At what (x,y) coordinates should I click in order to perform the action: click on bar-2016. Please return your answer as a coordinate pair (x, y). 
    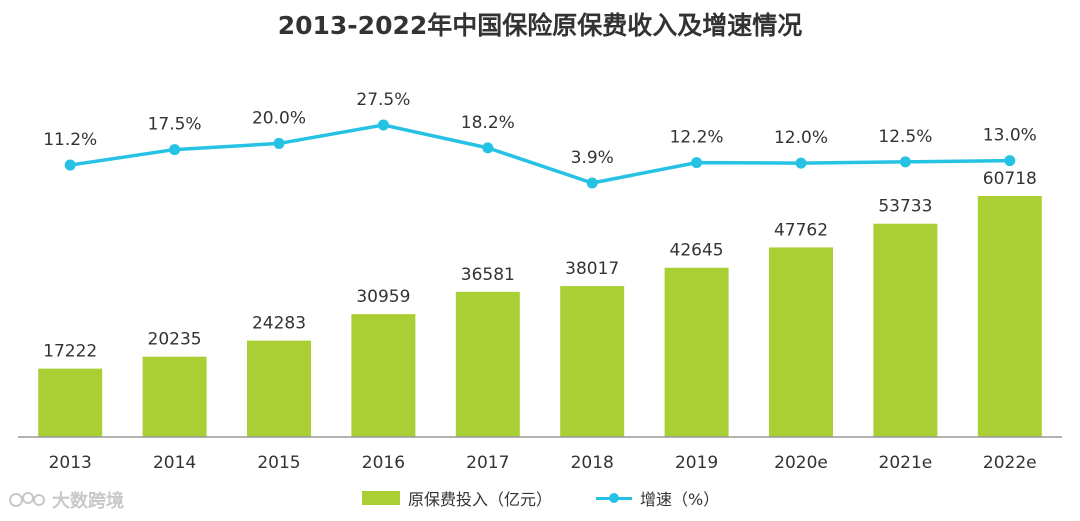
    Looking at the image, I should click on (383, 375).